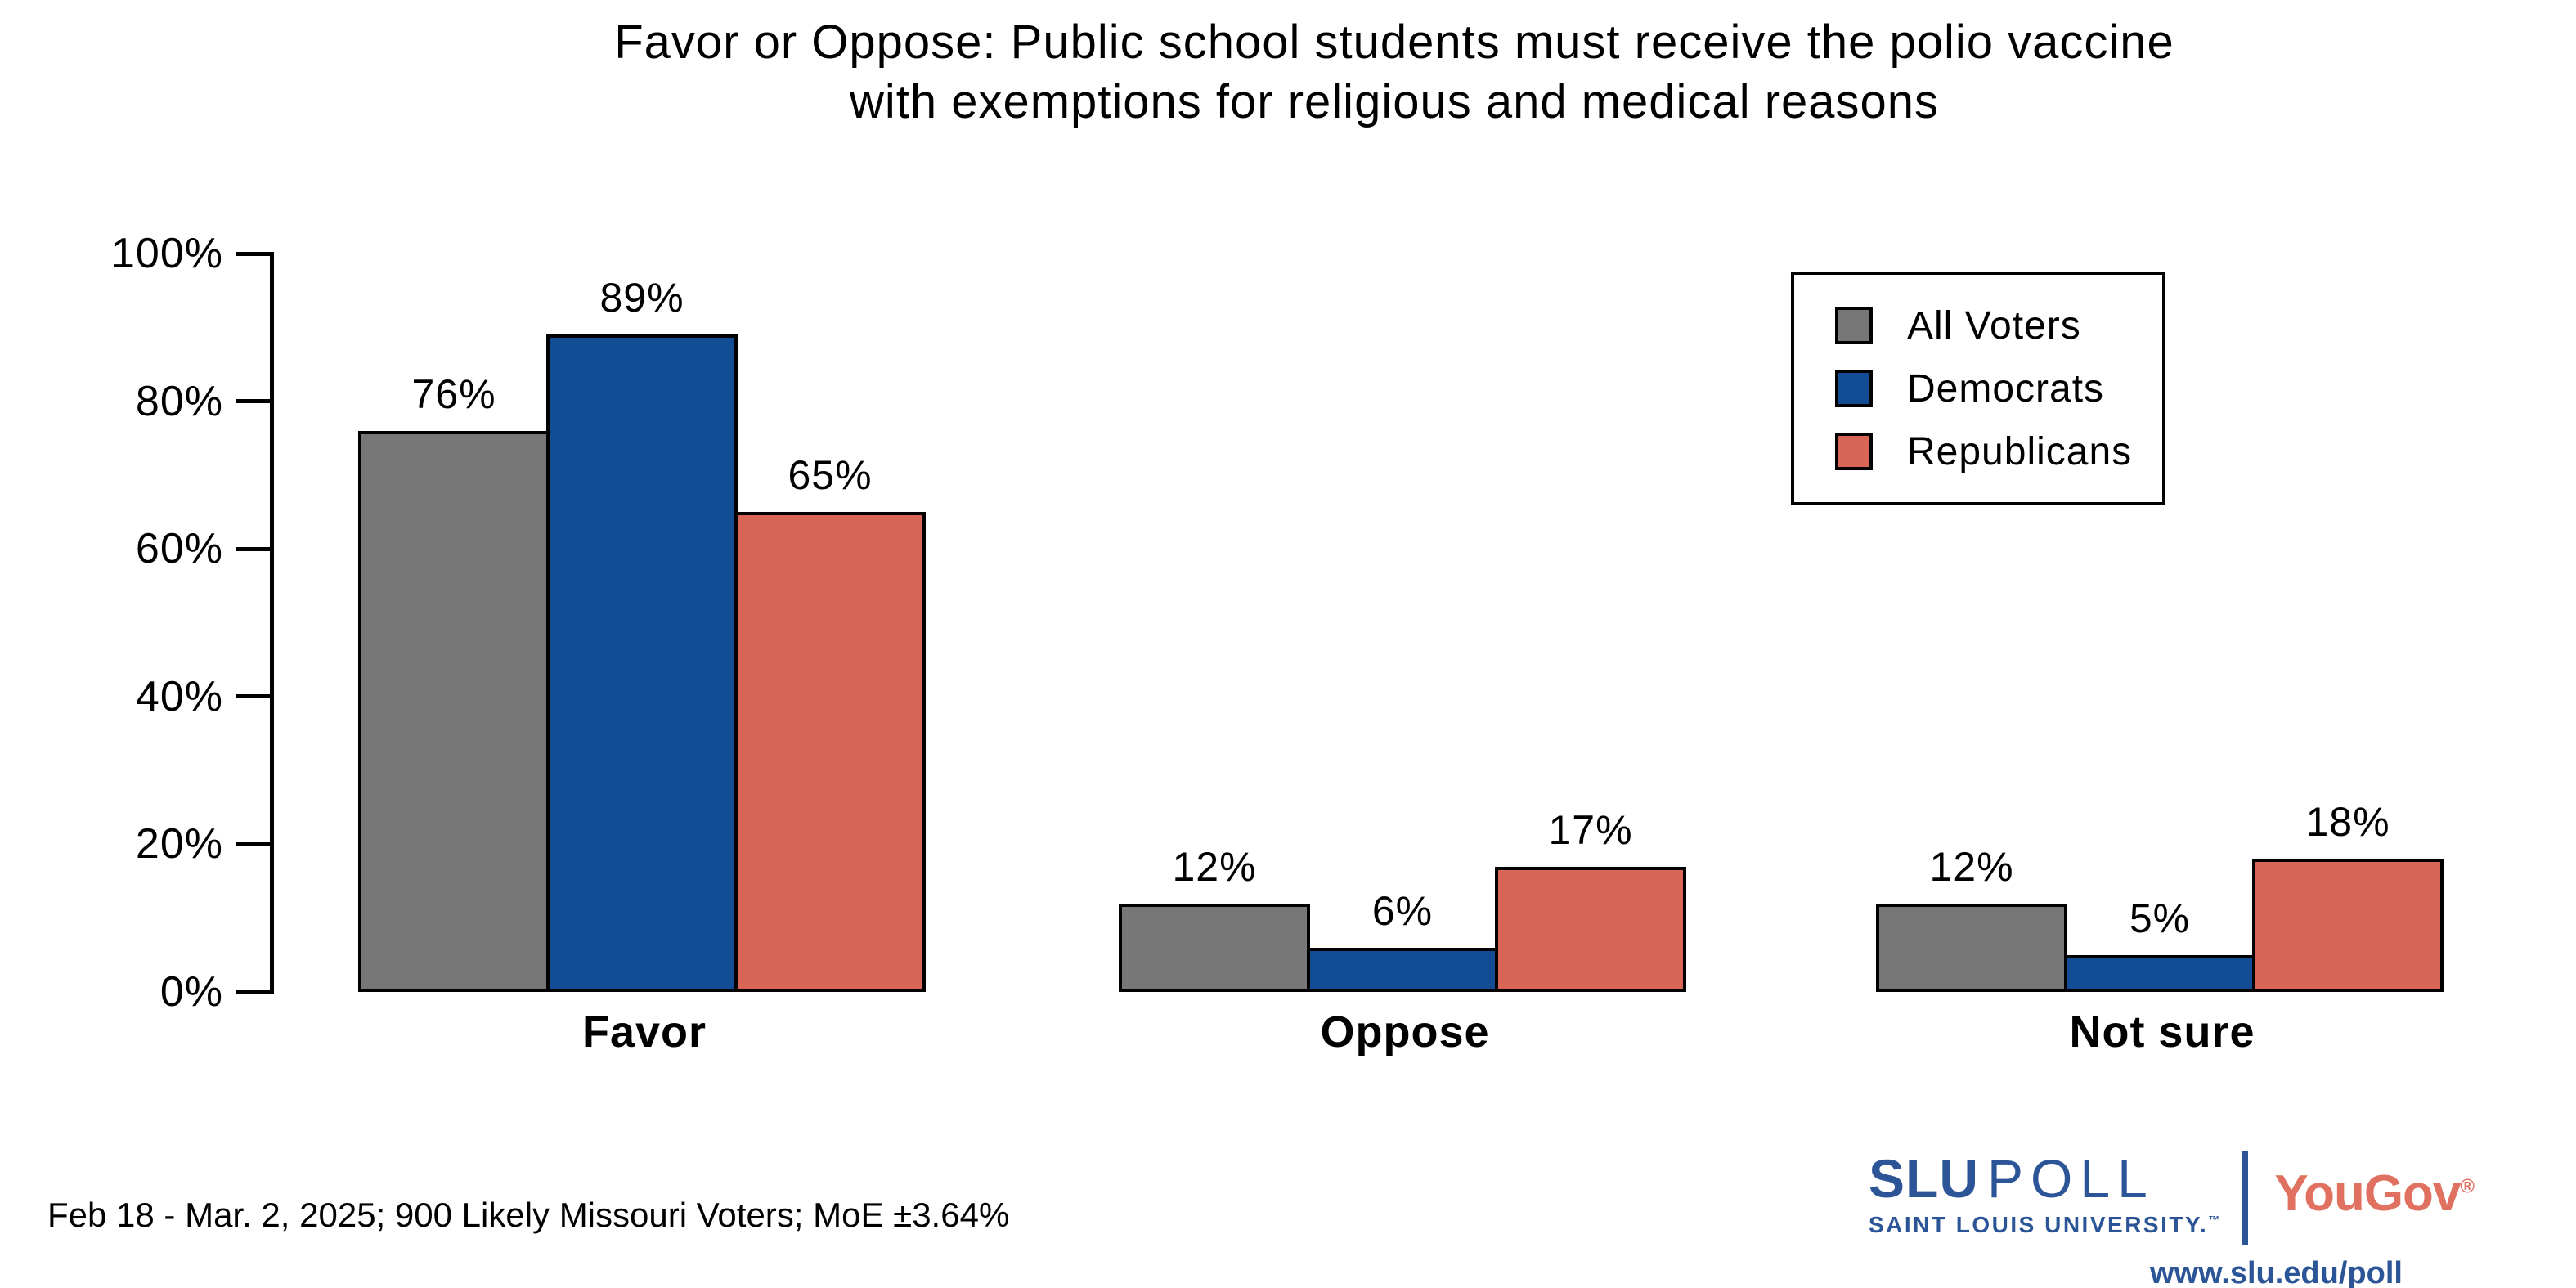 This screenshot has width=2576, height=1288. What do you see at coordinates (167, 253) in the screenshot?
I see `y-tick-label: 100%` at bounding box center [167, 253].